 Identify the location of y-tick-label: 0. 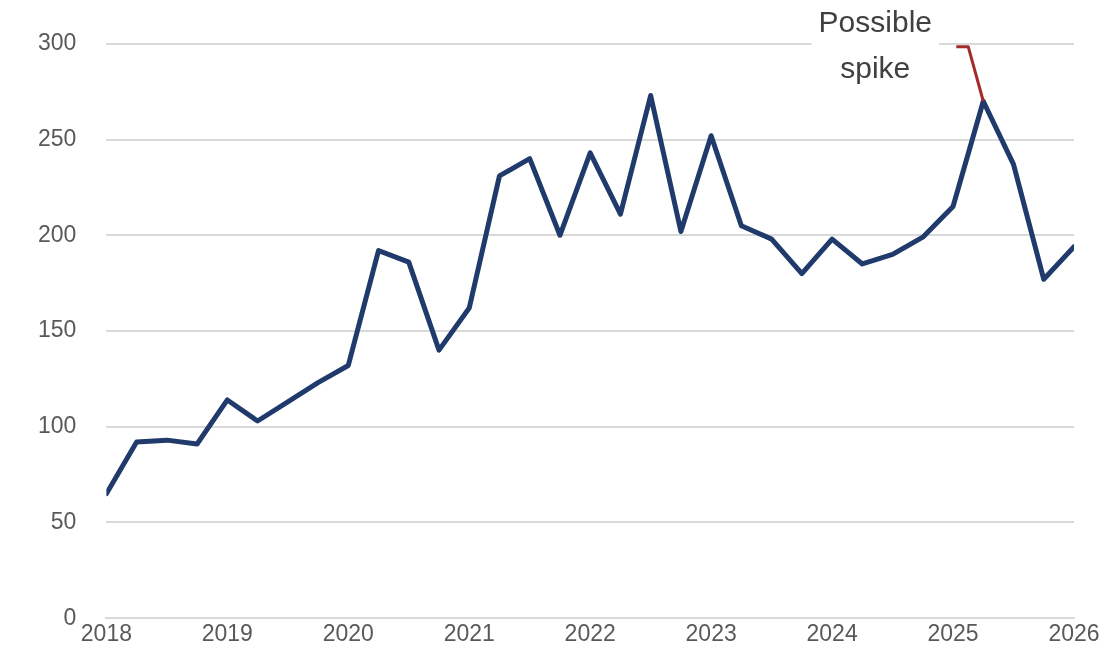
(70, 616).